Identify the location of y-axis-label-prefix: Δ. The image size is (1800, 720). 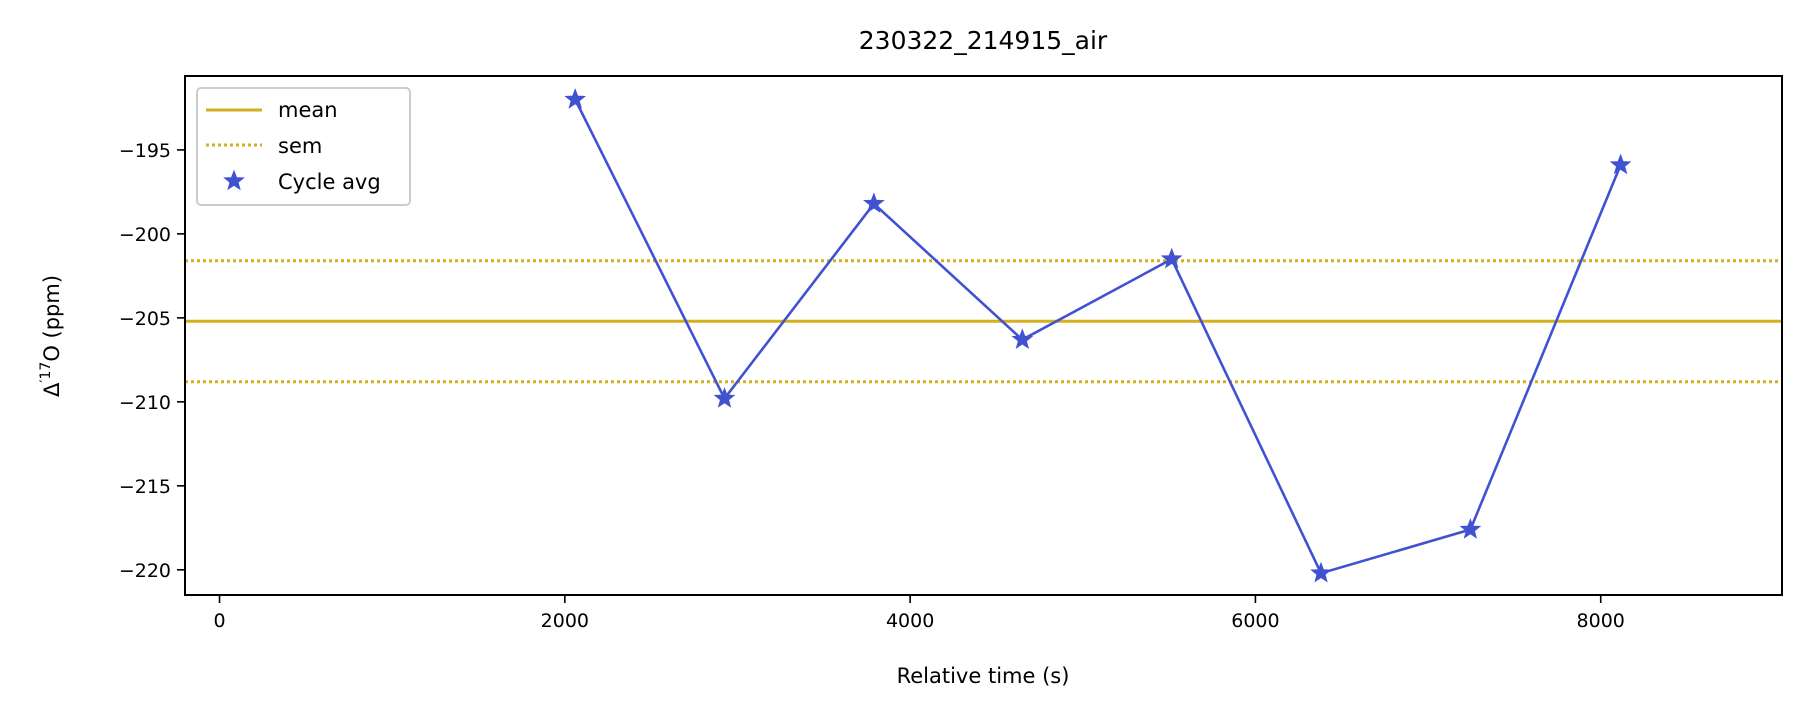
(52, 389).